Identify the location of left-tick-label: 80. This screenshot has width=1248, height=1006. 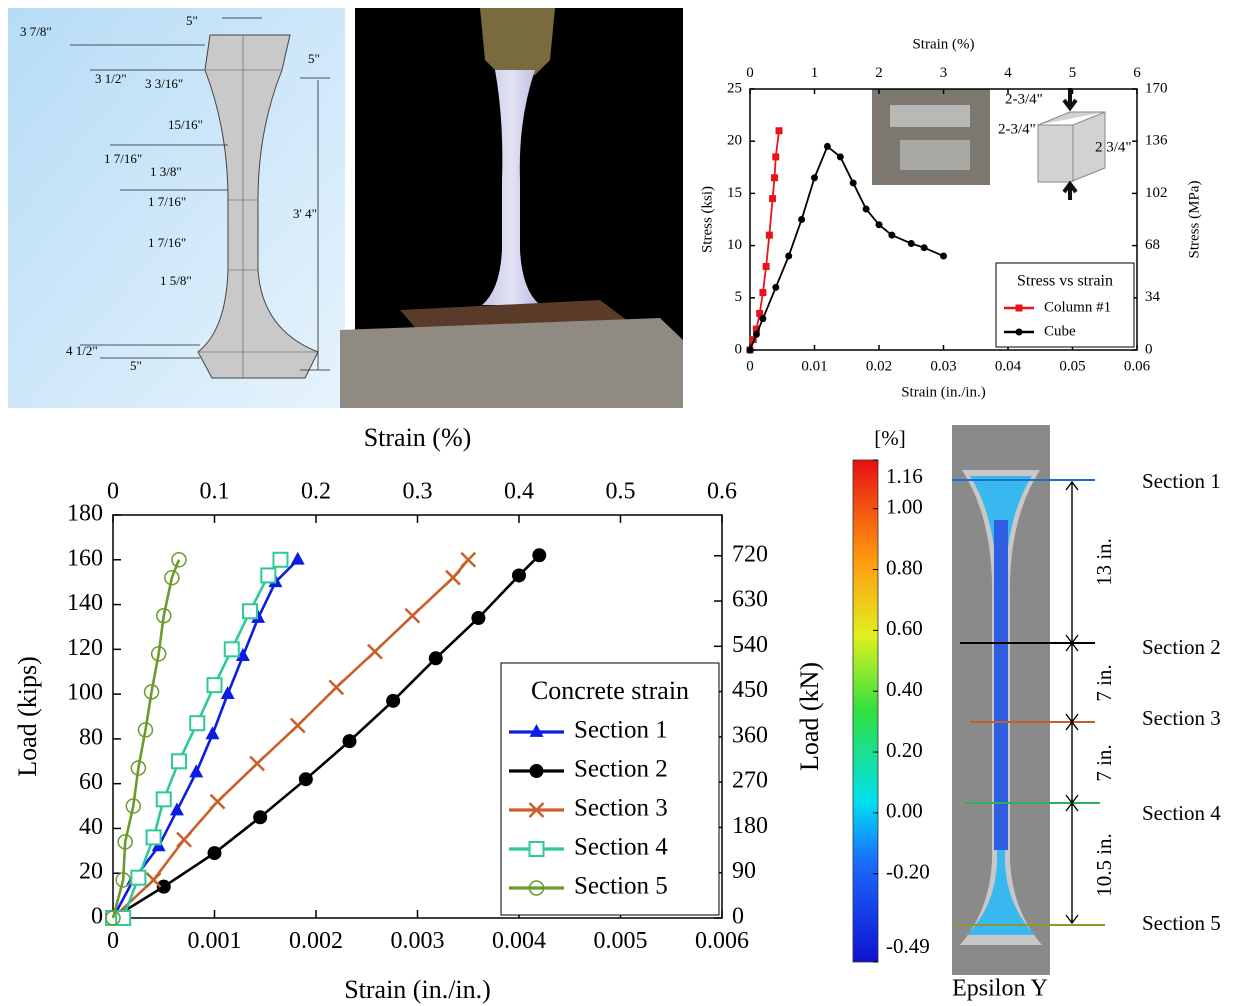
(91, 737).